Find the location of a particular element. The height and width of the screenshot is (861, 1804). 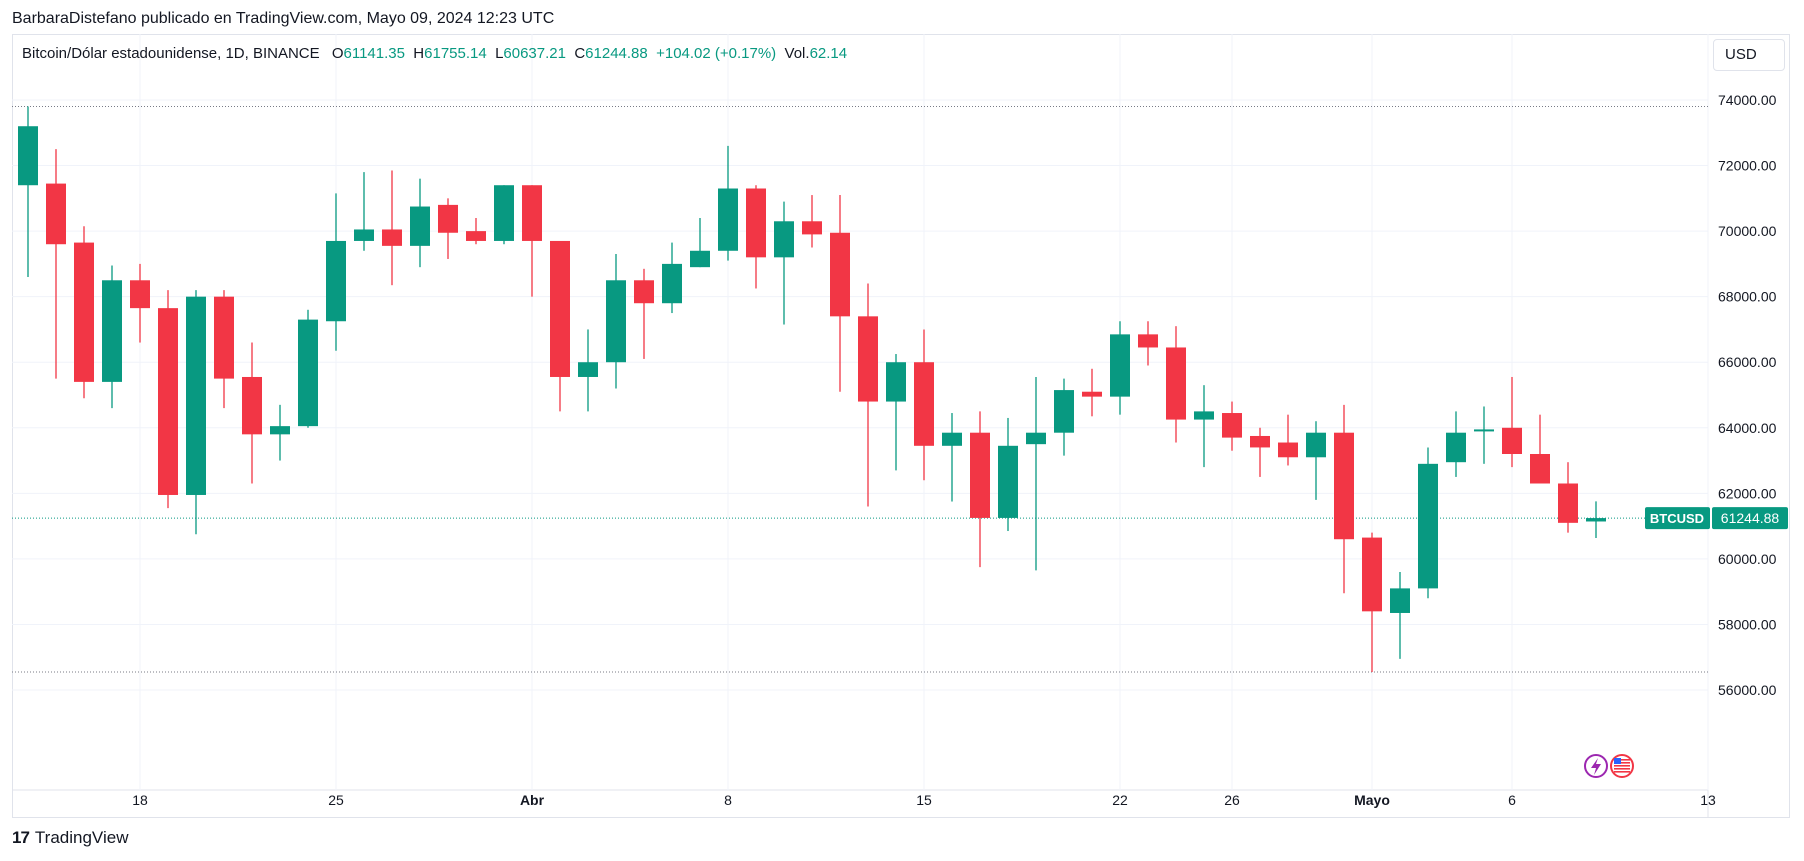

price-tick-label: 74000.00 is located at coordinates (1747, 100).